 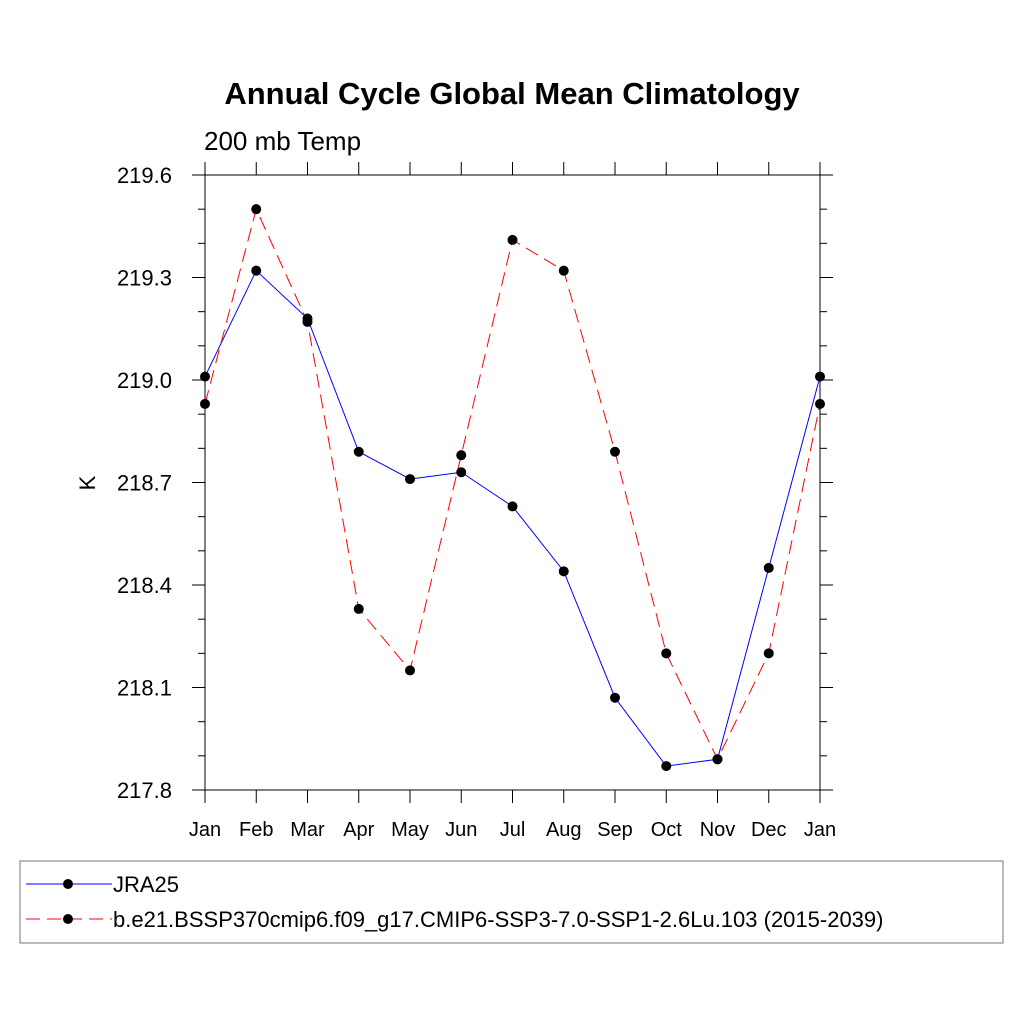 What do you see at coordinates (718, 830) in the screenshot?
I see `x-tick-label: Nov` at bounding box center [718, 830].